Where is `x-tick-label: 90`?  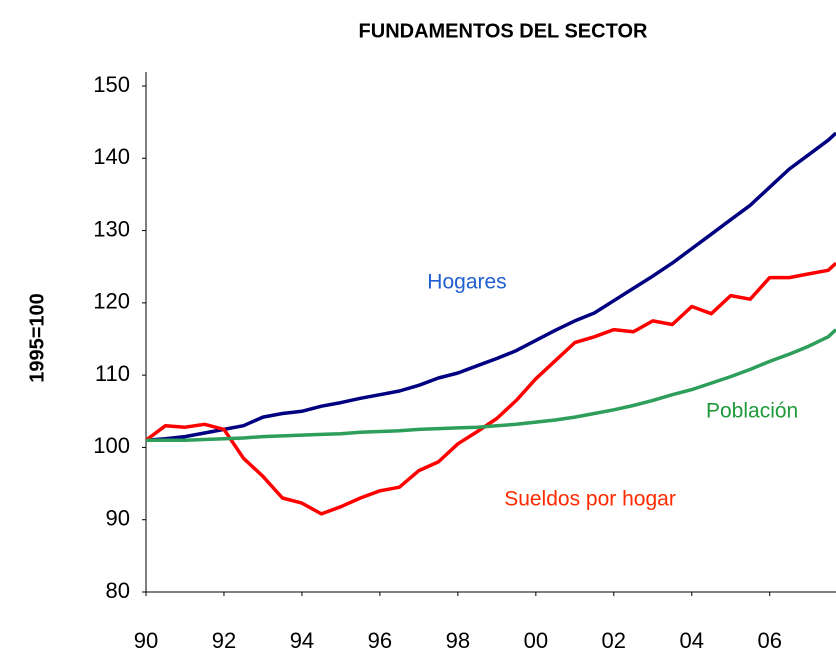 x-tick-label: 90 is located at coordinates (146, 640).